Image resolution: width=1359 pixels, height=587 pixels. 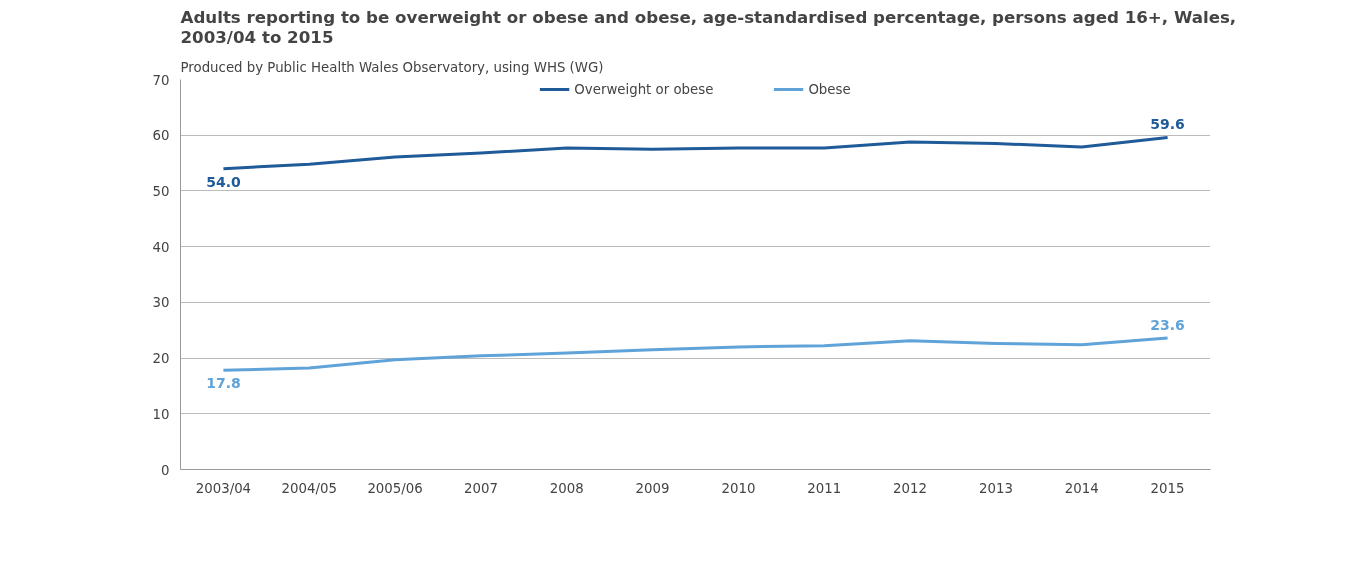 What do you see at coordinates (161, 414) in the screenshot?
I see `y-tick-label: 10` at bounding box center [161, 414].